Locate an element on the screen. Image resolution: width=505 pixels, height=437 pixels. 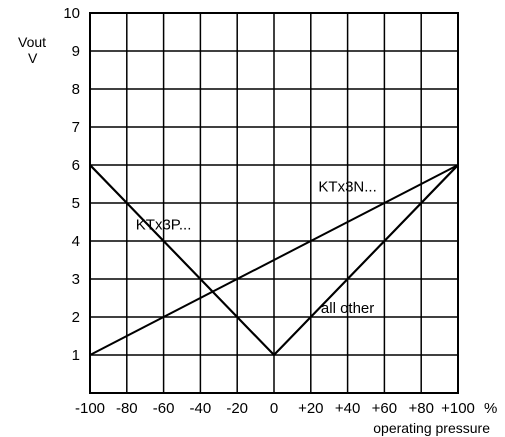
y-tick-label: 4 is located at coordinates (76, 241).